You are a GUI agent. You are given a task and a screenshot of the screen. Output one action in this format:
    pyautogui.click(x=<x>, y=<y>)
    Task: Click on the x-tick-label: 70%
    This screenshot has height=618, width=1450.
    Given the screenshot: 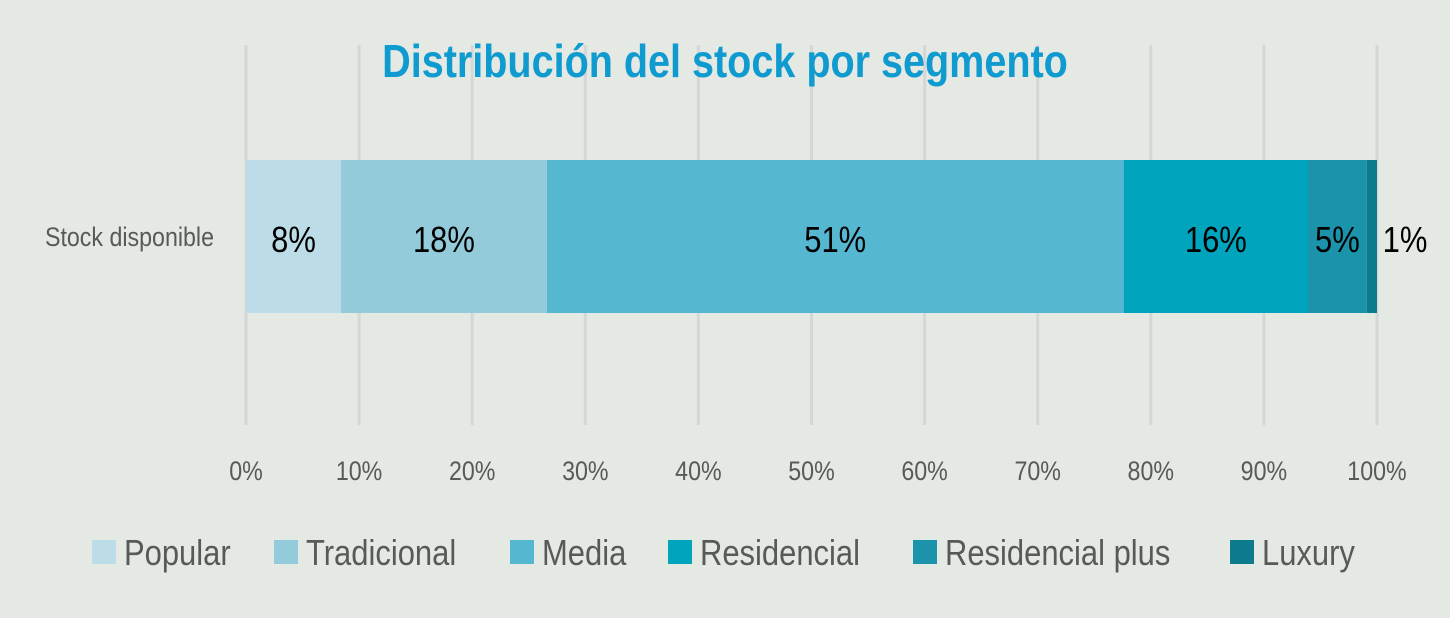 What is the action you would take?
    pyautogui.click(x=1037, y=471)
    